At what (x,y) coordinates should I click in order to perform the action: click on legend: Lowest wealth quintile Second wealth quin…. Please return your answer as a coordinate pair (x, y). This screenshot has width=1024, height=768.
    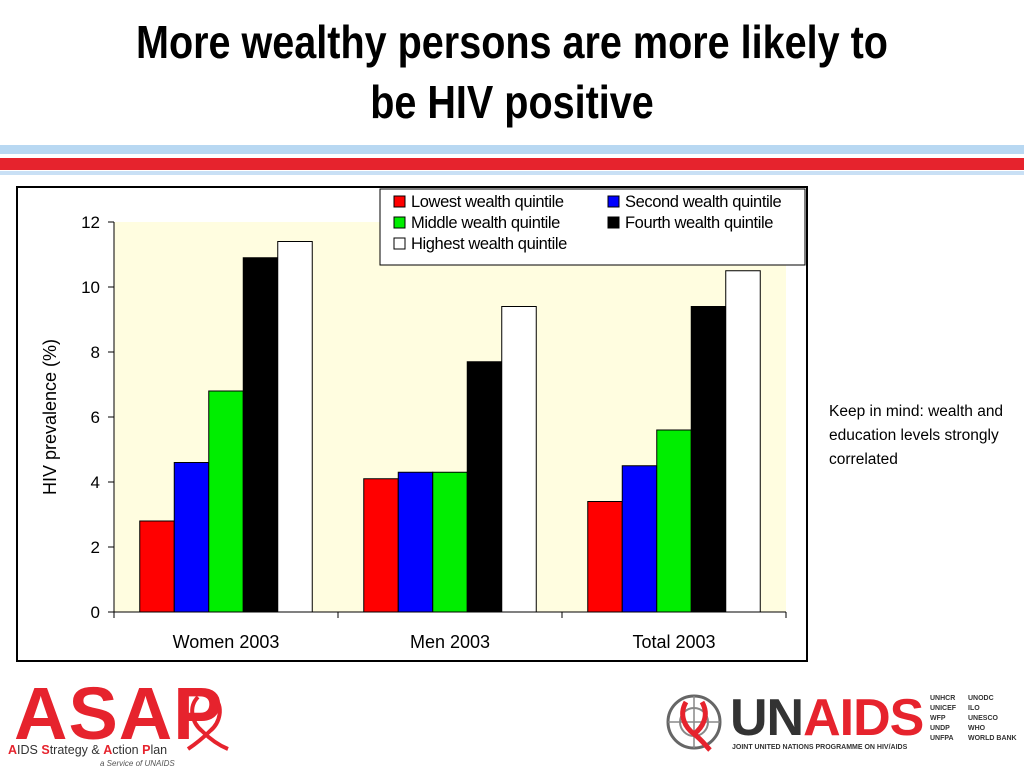
    Looking at the image, I should click on (592, 227).